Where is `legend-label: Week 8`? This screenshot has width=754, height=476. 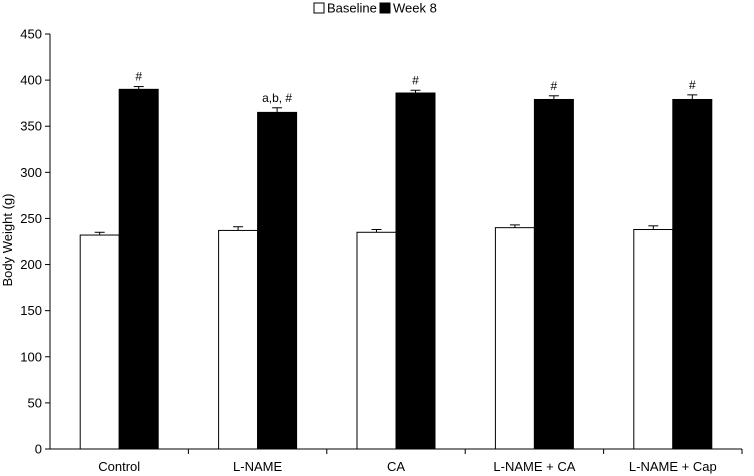 legend-label: Week 8 is located at coordinates (415, 8).